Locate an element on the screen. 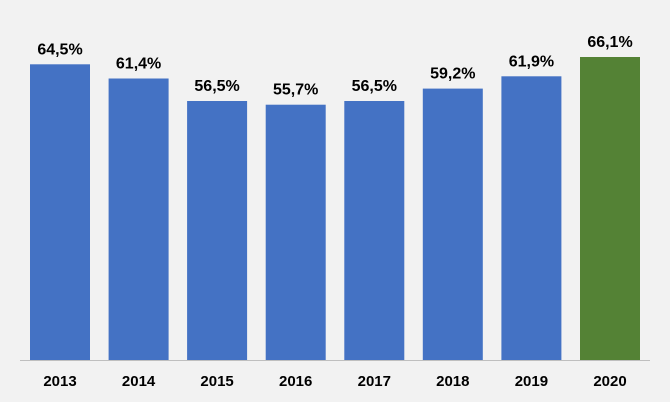  x-tick-label-2017: 2017 is located at coordinates (374, 381).